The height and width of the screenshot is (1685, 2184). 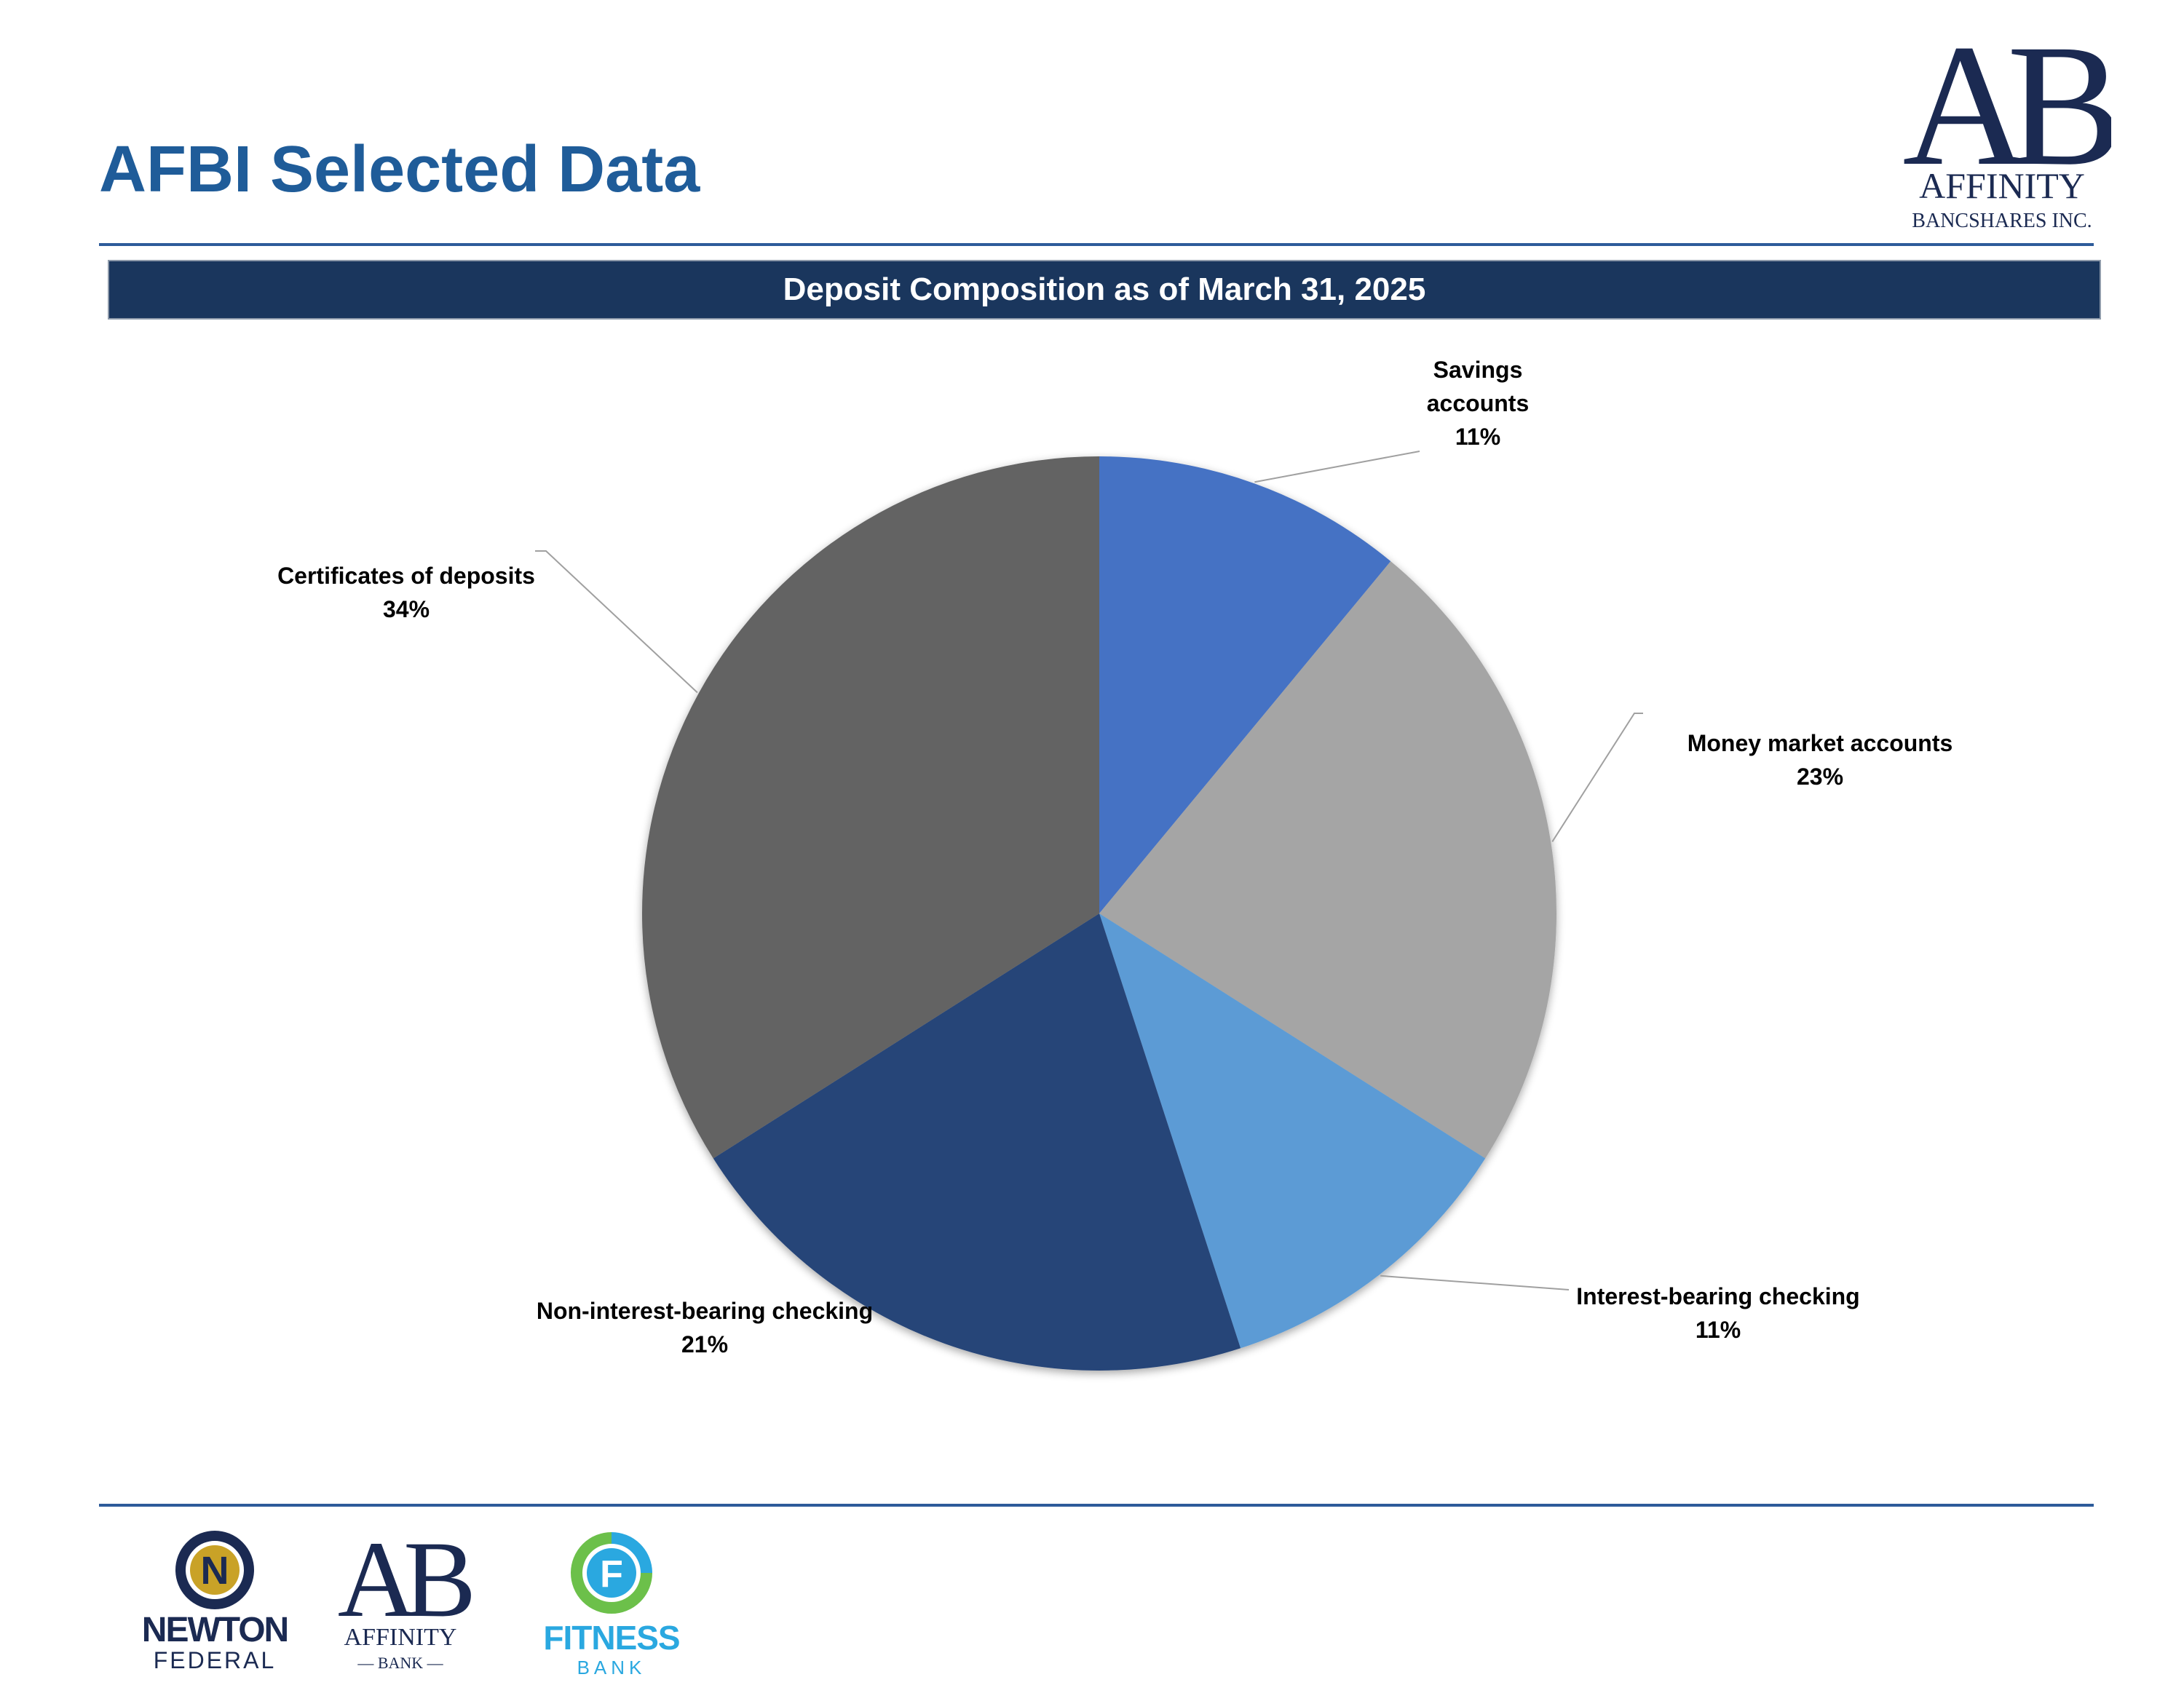 What do you see at coordinates (399, 169) in the screenshot?
I see `page-title: AFBI Selected Data` at bounding box center [399, 169].